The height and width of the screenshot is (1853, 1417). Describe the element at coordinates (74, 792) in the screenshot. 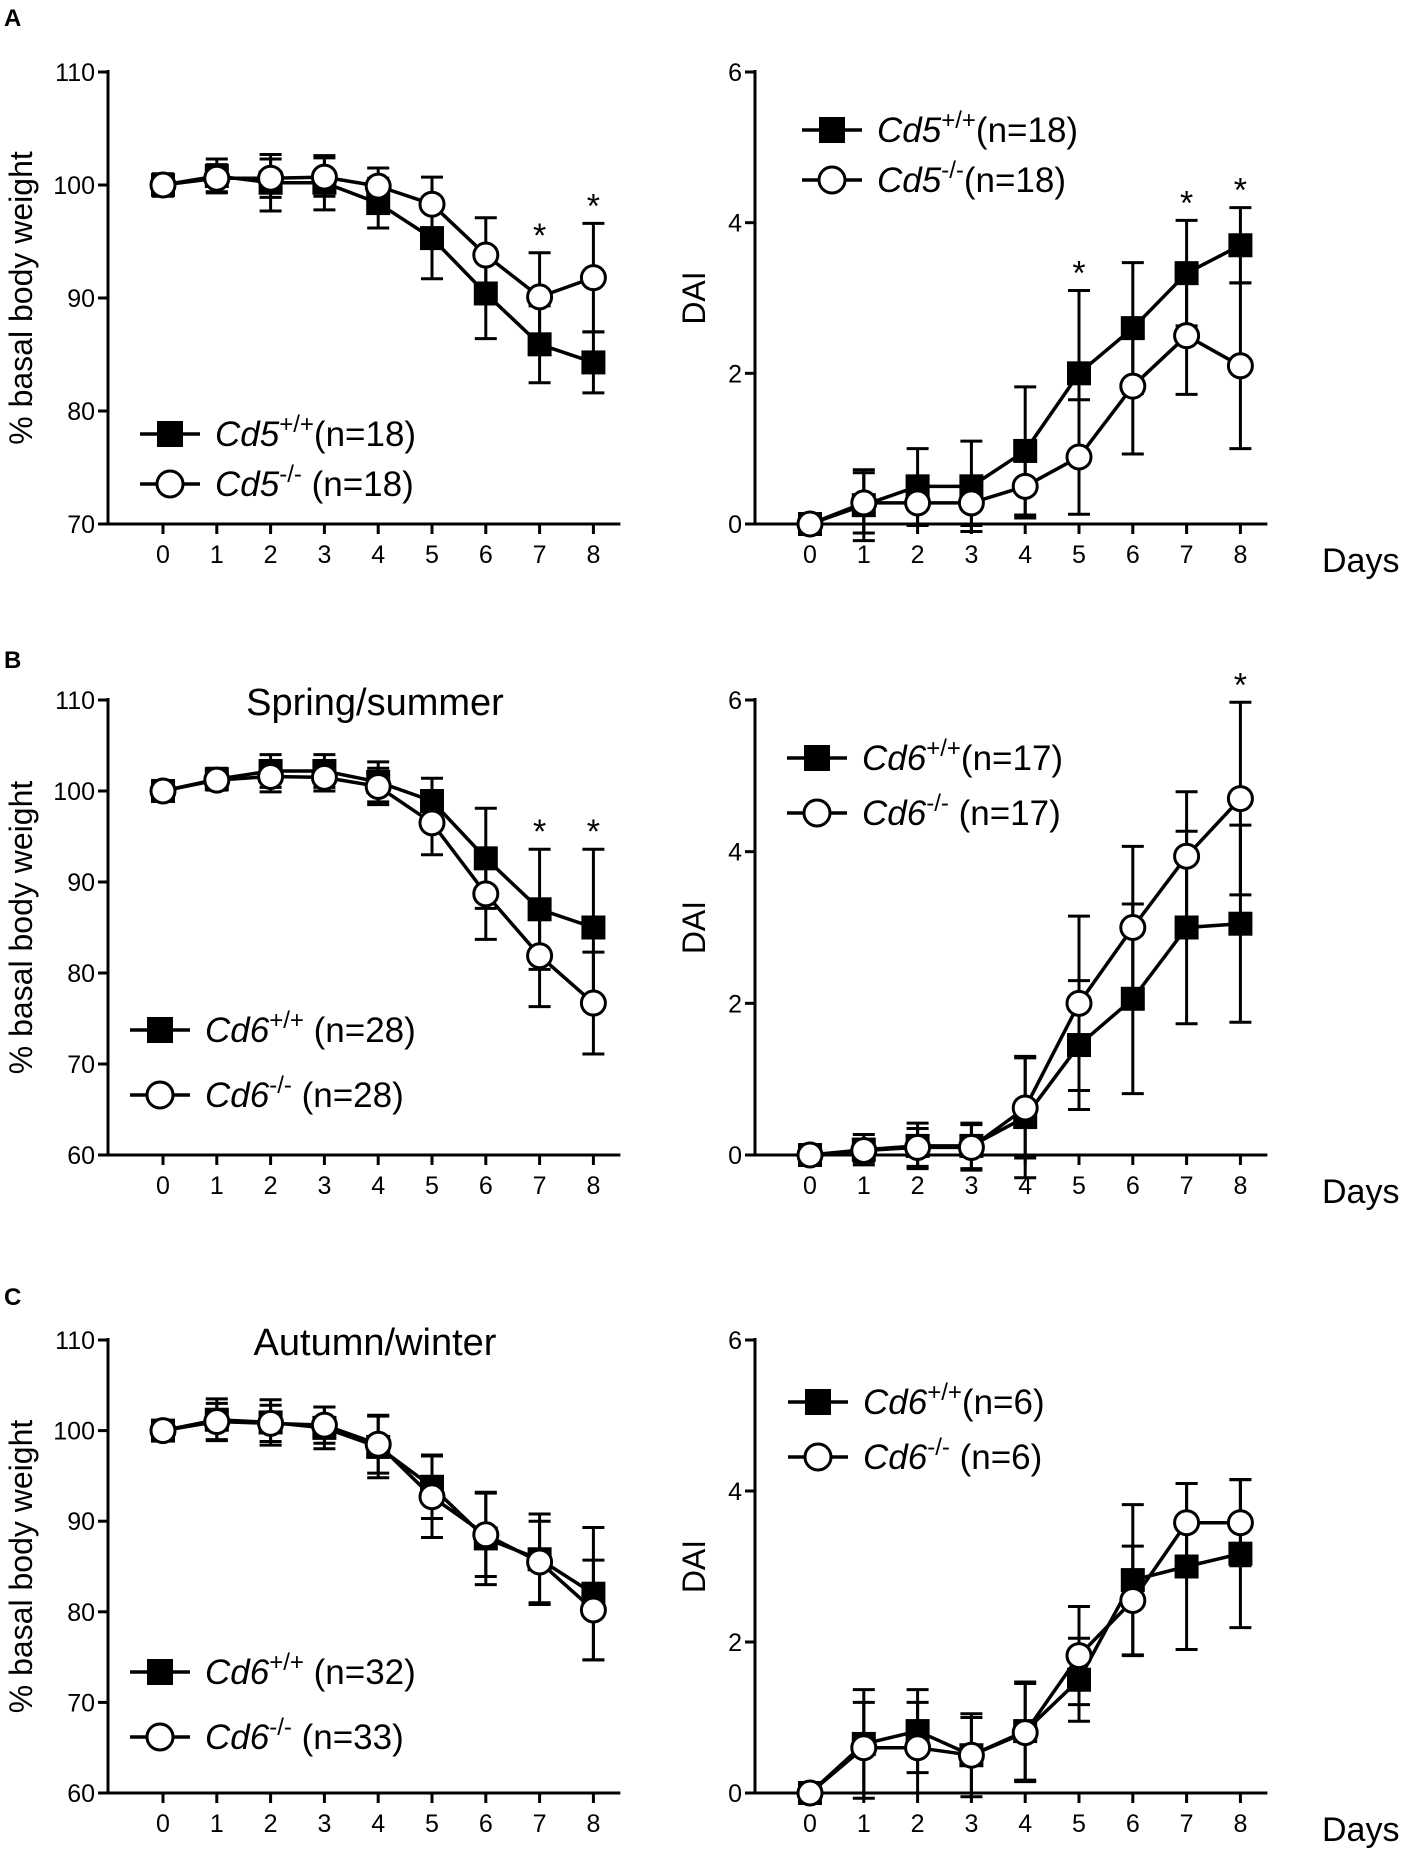

I see `y-tick-label: 100` at that location.